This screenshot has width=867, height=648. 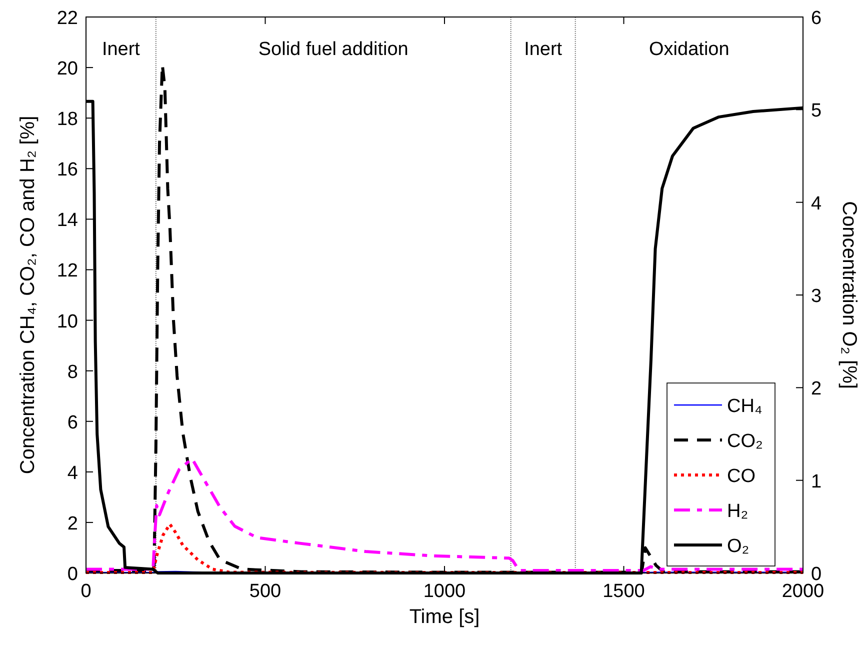 What do you see at coordinates (816, 389) in the screenshot?
I see `y2-tick-label: 2` at bounding box center [816, 389].